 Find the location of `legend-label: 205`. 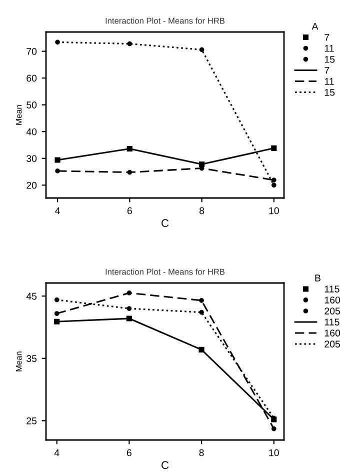

legend-label: 205 is located at coordinates (332, 311).